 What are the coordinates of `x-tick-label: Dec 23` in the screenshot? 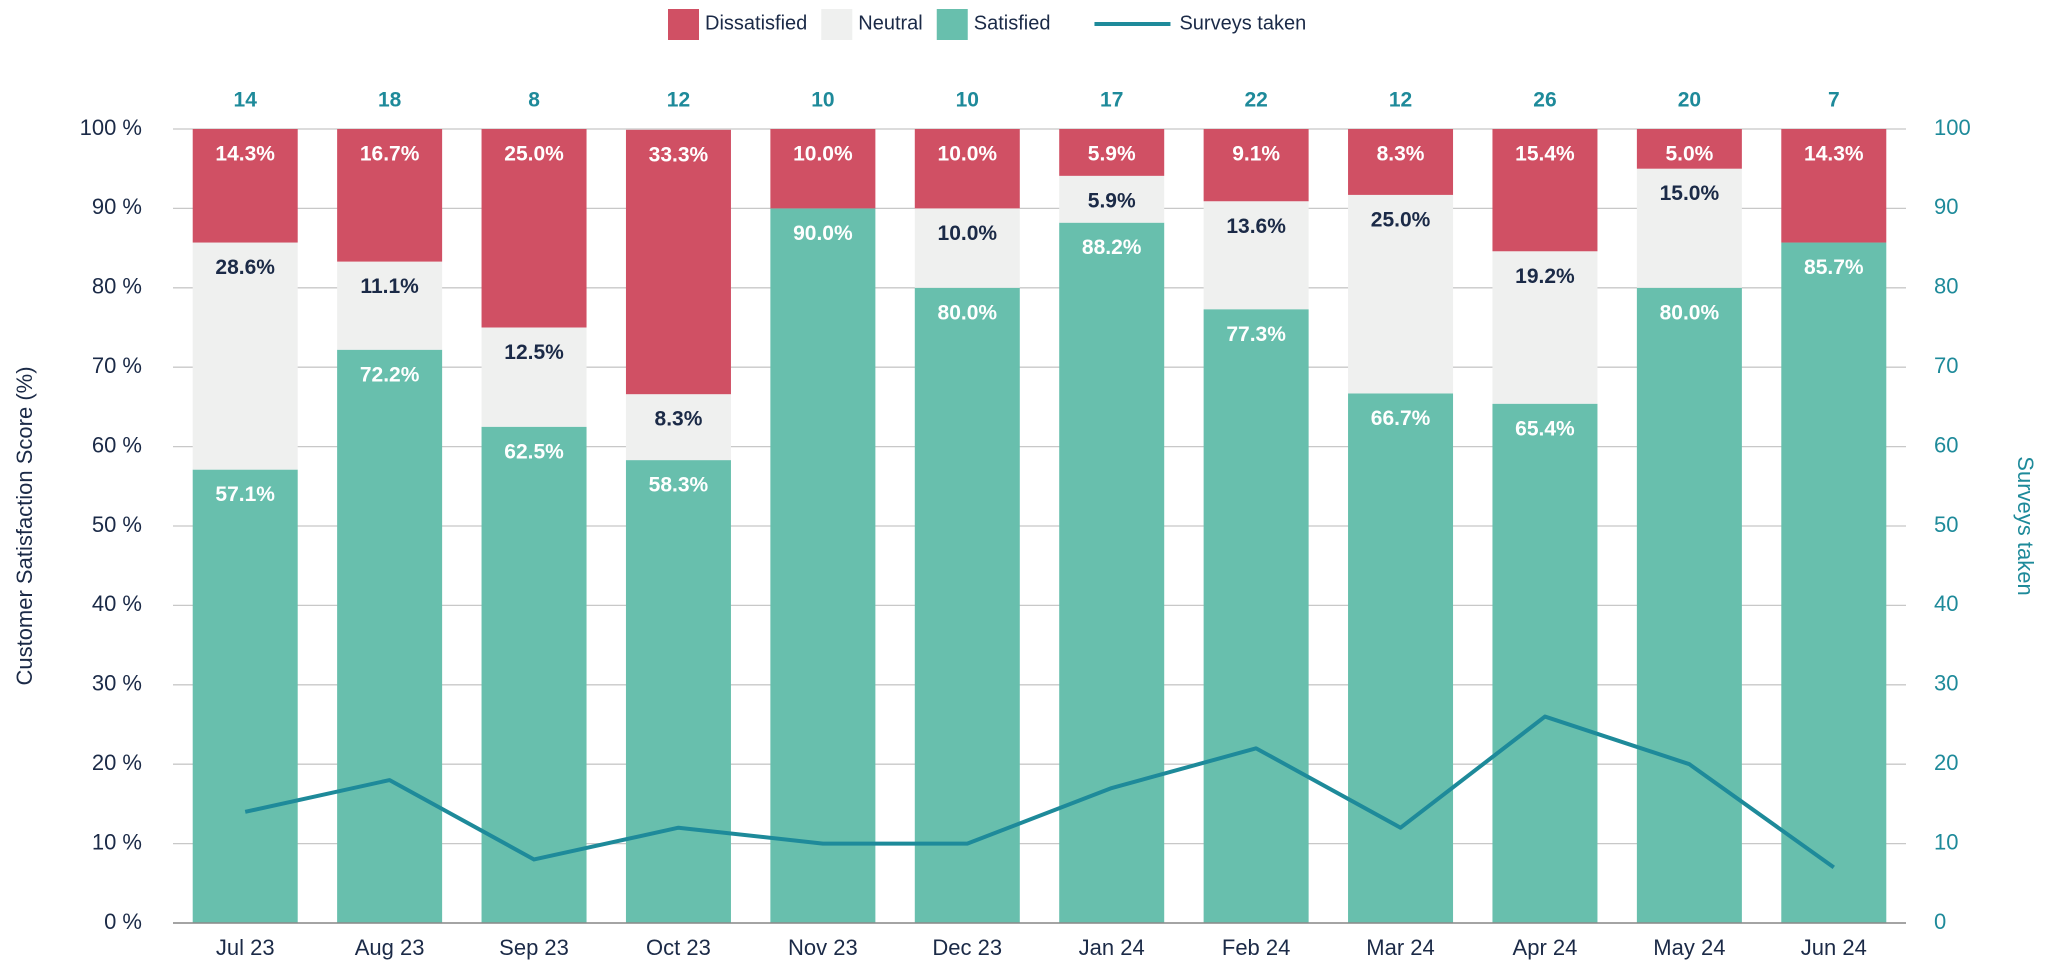 It's located at (967, 947).